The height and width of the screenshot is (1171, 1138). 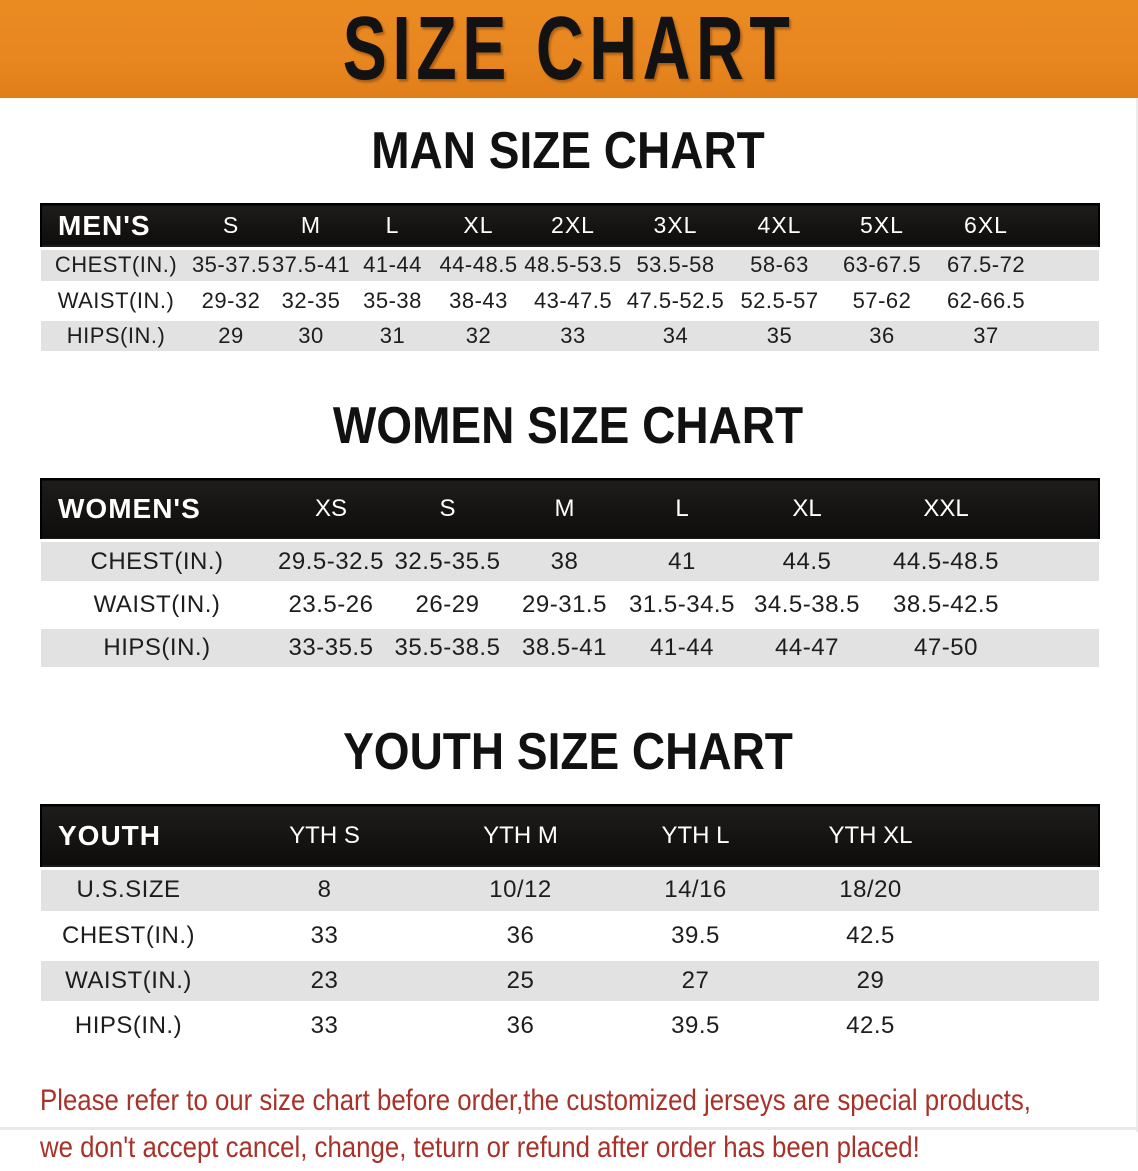 I want to click on size-column-header: YTH S, so click(x=324, y=836).